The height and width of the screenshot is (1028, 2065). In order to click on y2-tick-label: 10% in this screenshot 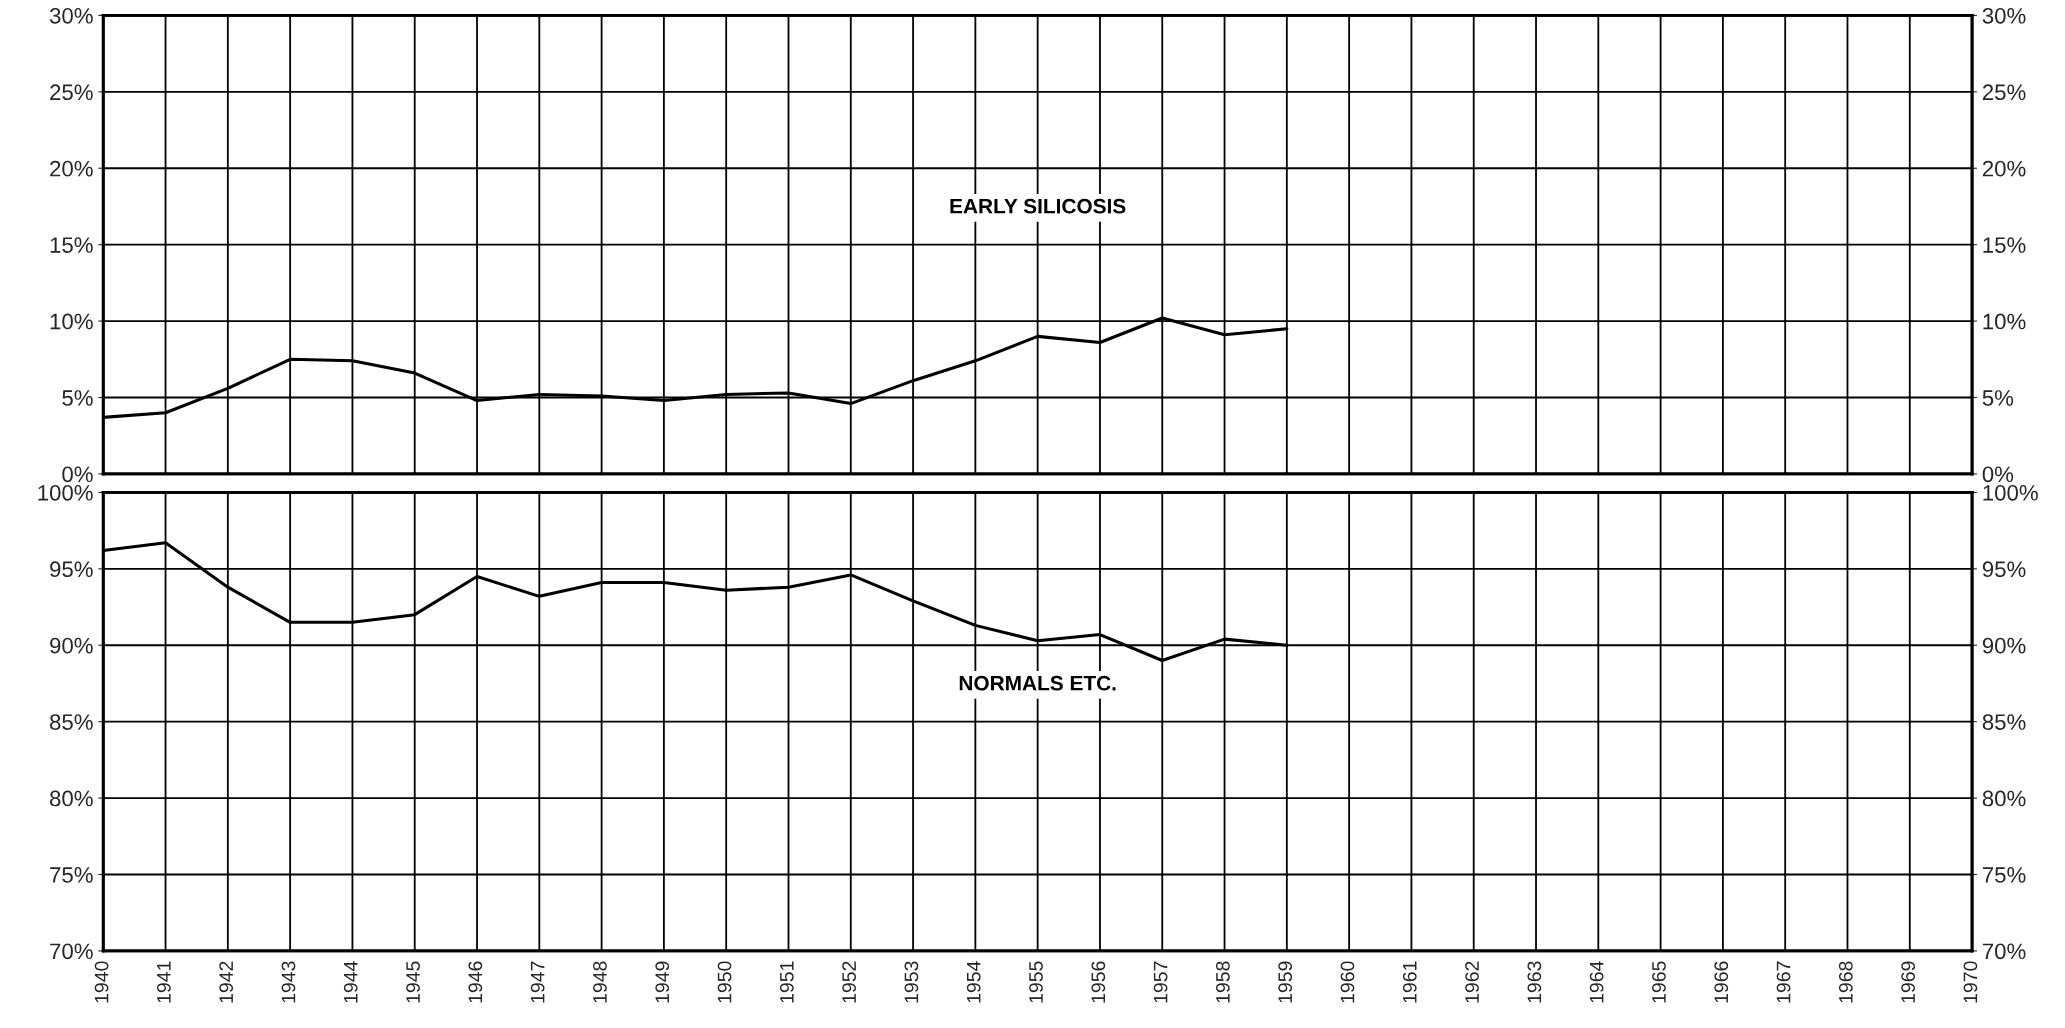, I will do `click(2004, 321)`.